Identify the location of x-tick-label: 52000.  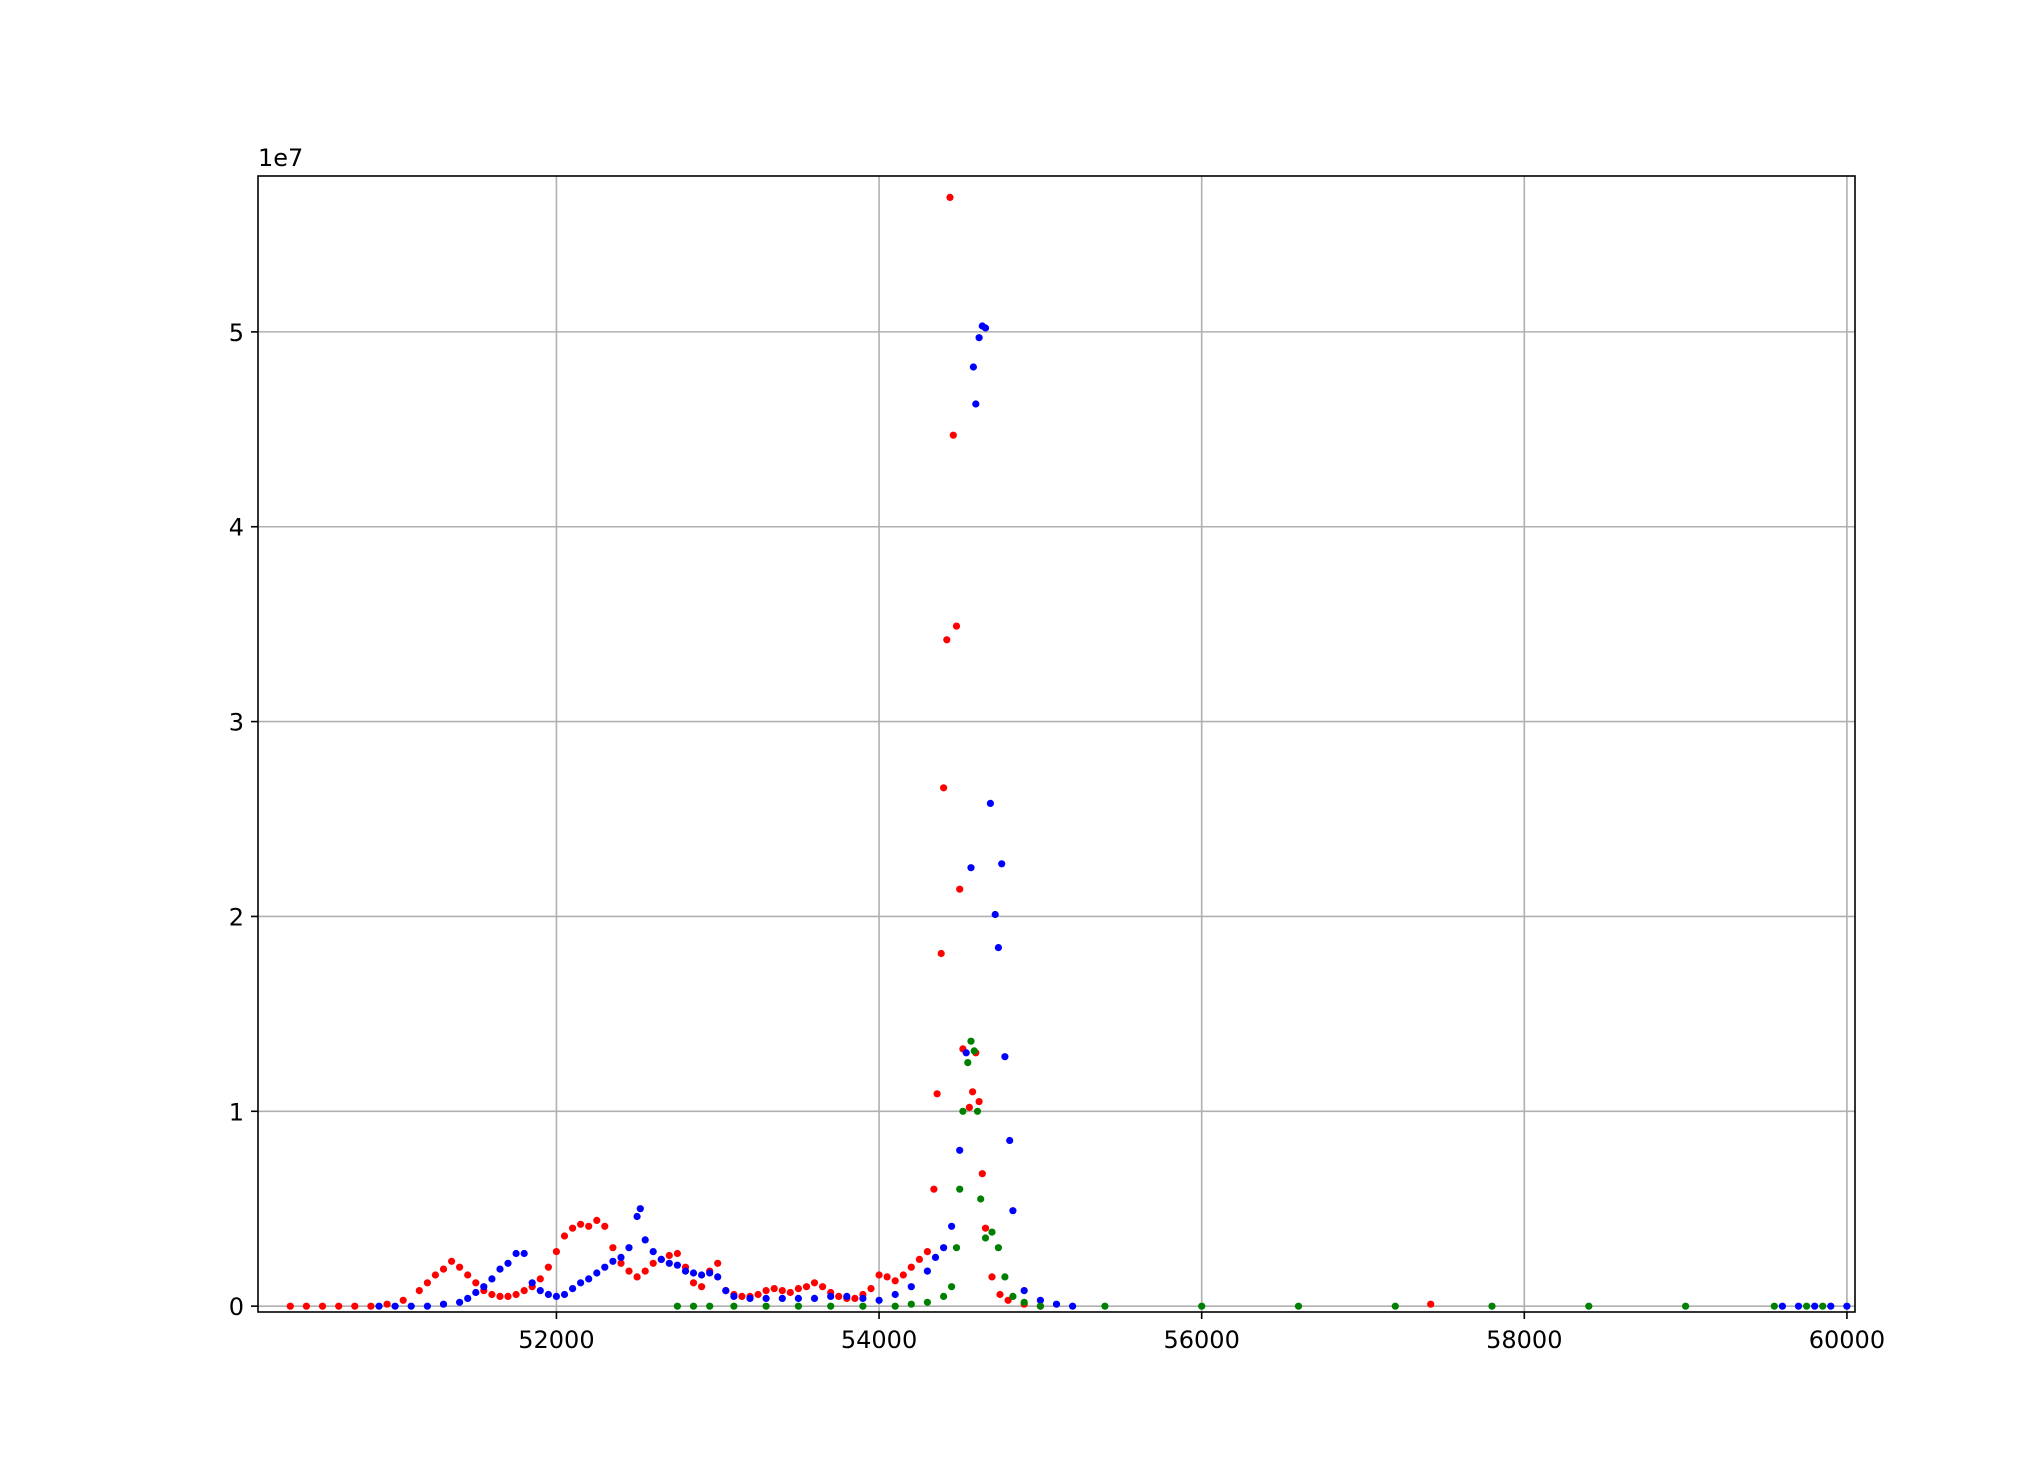
(556, 1340).